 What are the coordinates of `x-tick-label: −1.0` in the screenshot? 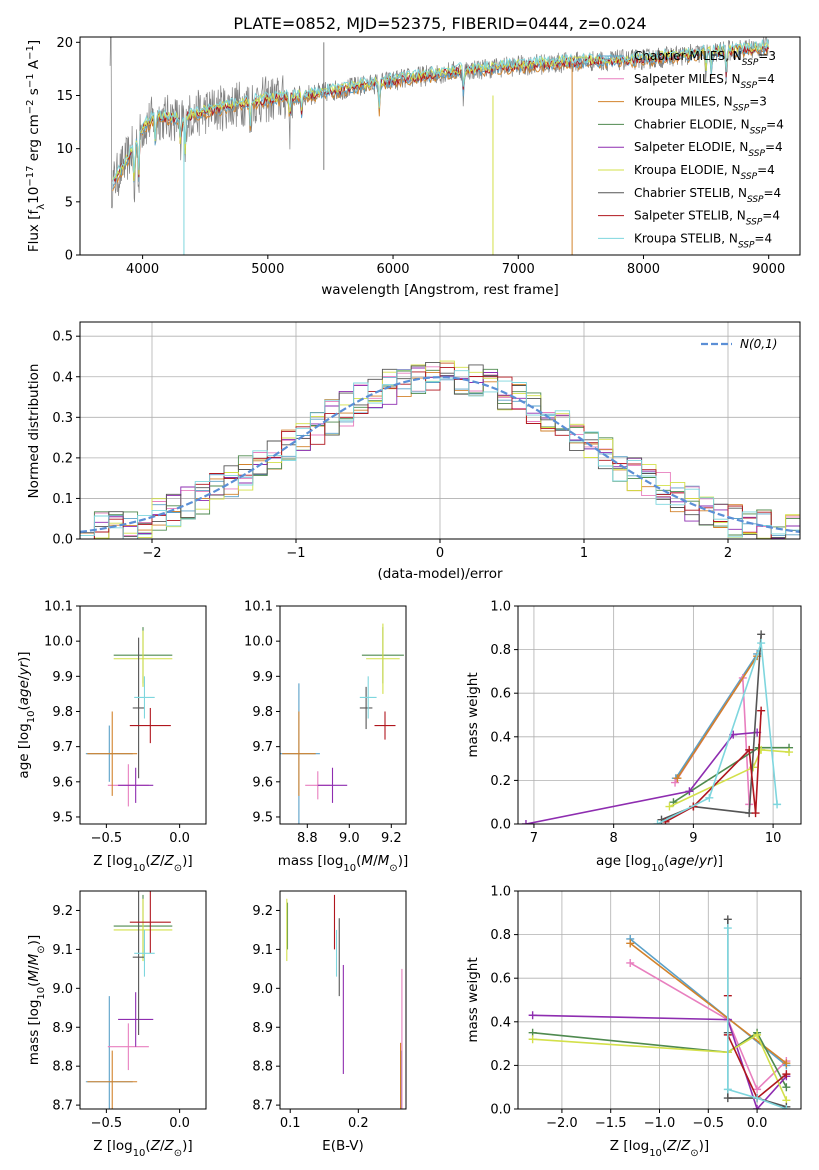 It's located at (660, 1123).